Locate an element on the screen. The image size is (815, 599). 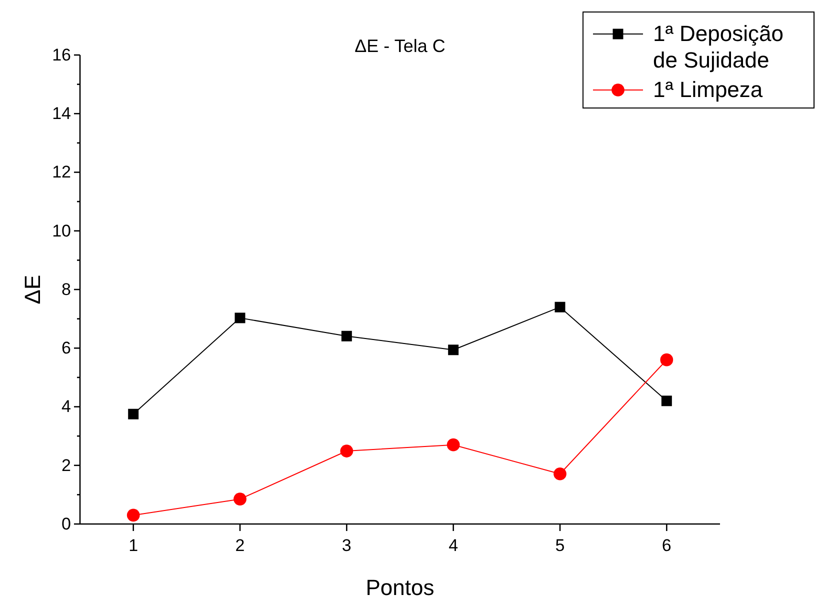
x-tick-label: 5 is located at coordinates (560, 545).